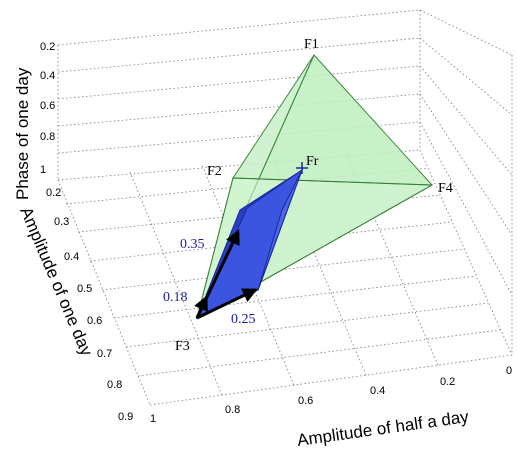 This screenshot has width=517, height=455. What do you see at coordinates (214, 171) in the screenshot?
I see `label-f2: F2` at bounding box center [214, 171].